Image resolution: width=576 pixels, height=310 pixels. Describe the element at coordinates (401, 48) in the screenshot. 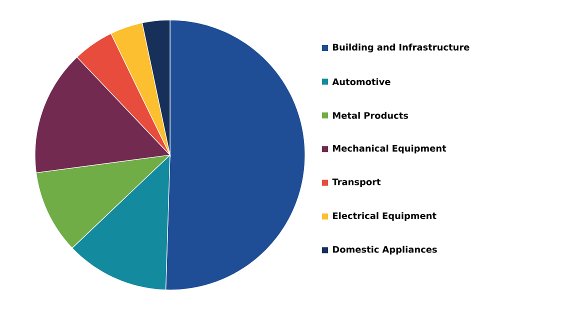

I see `legend-label: Building and Infrastructure` at that location.